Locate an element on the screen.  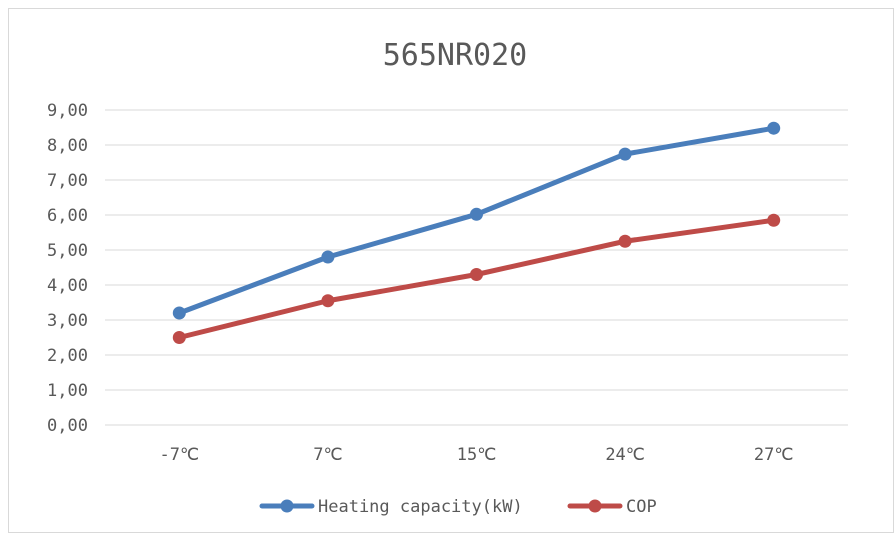
x-axis-tick-labels: -7℃ 7℃ 15℃ 24℃ 27℃ is located at coordinates (477, 455).